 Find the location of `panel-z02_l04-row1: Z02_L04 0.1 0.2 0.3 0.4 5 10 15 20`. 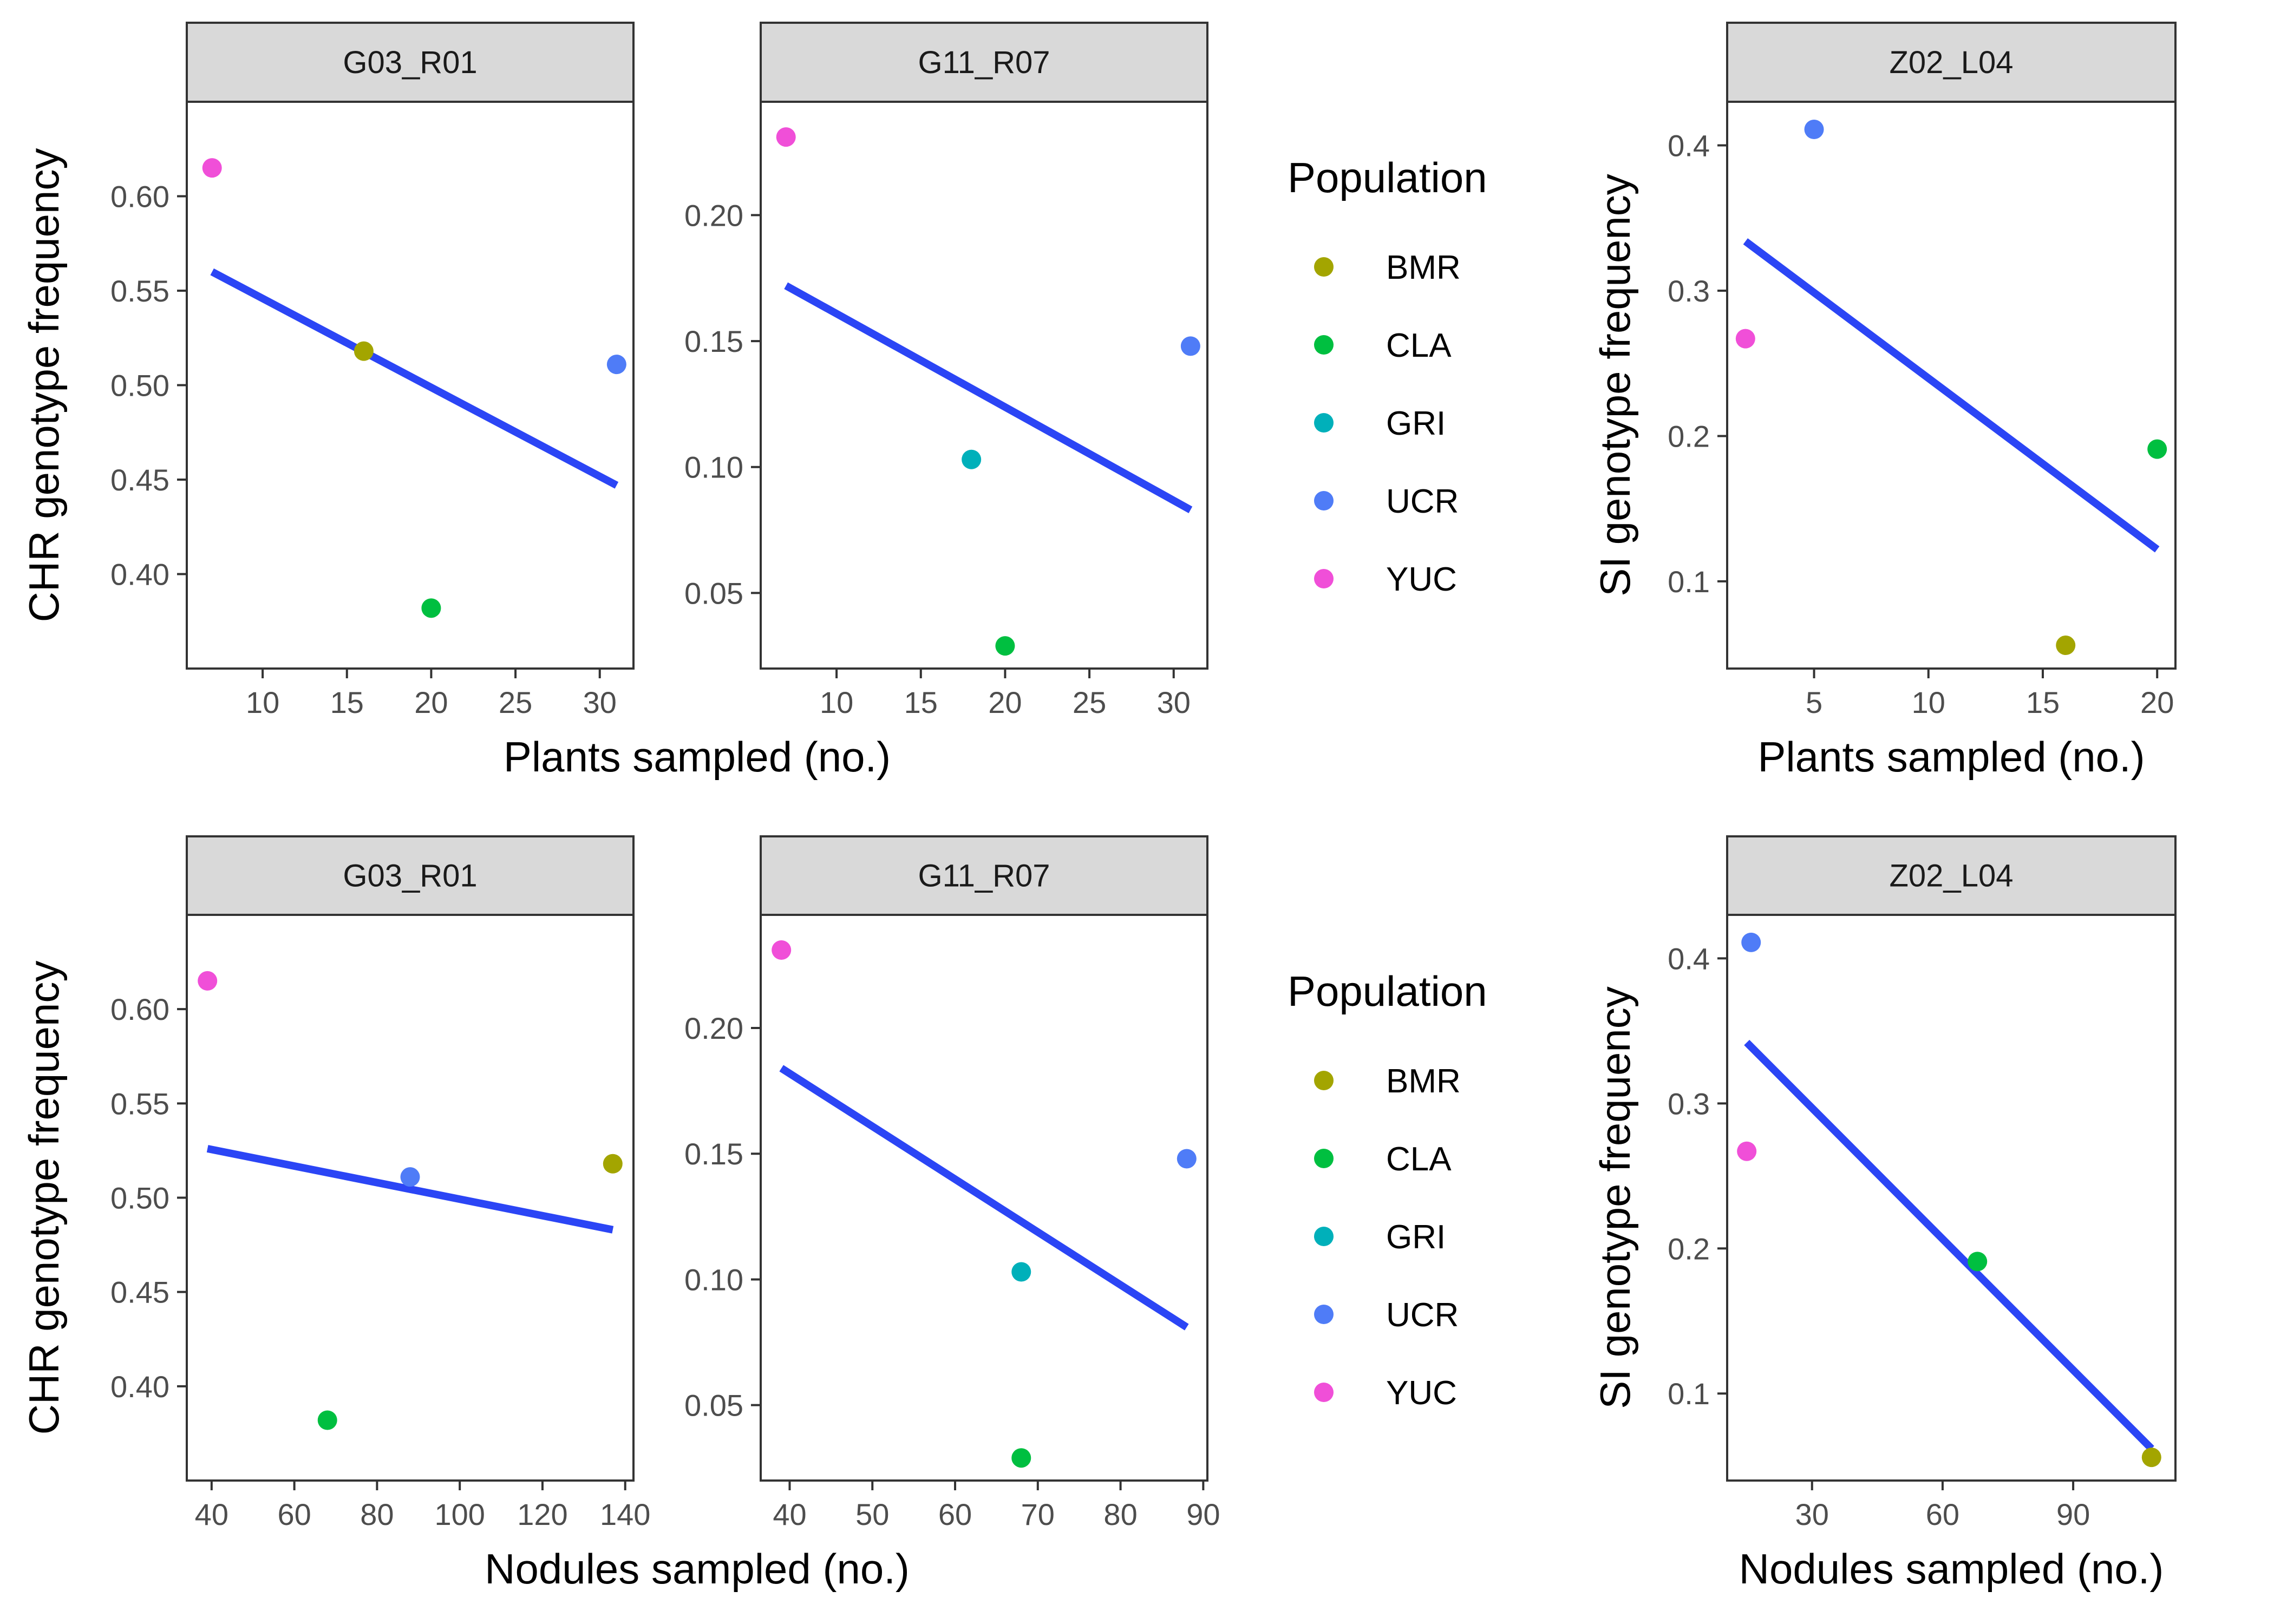

panel-z02_l04-row1: Z02_L04 0.1 0.2 0.3 0.4 5 10 15 20 is located at coordinates (1923, 370).